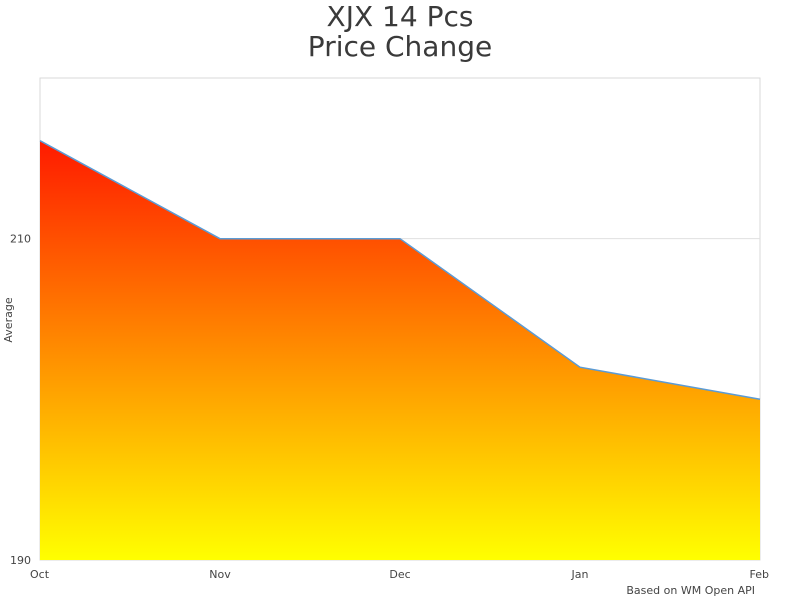  Describe the element at coordinates (690, 590) in the screenshot. I see `source-footer: Based on WM Open API` at that location.